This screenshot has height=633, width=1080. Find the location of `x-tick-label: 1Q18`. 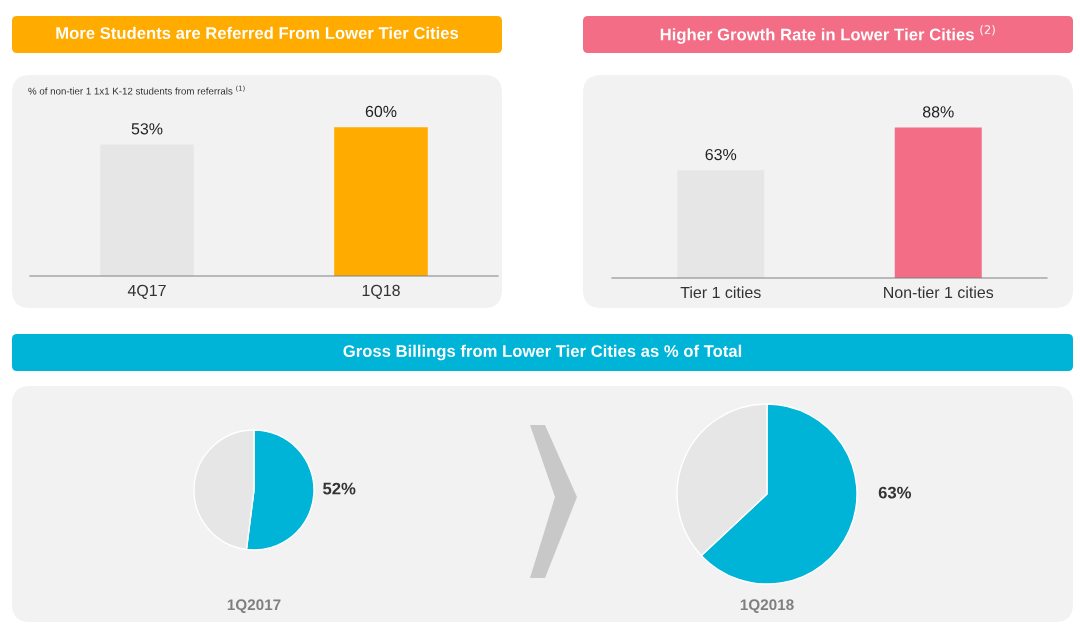

x-tick-label: 1Q18 is located at coordinates (381, 291).